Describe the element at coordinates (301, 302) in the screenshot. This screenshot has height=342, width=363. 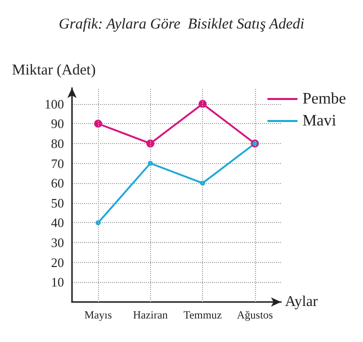
I see `x-axis-title: Aylar` at that location.